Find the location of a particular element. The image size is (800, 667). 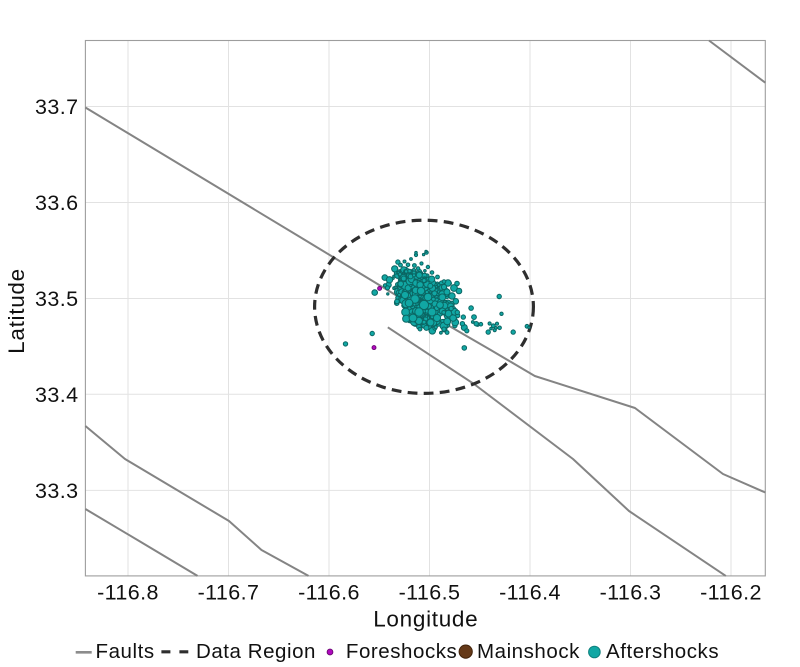

svg-text: -116.8 is located at coordinates (128, 592).